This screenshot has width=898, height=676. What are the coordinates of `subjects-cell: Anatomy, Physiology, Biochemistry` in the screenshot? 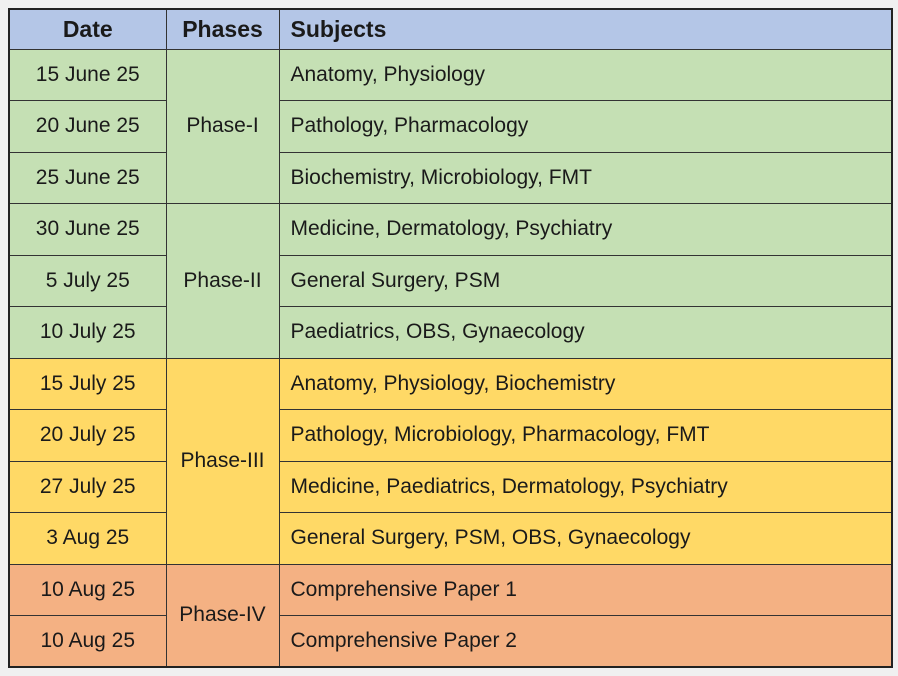 It's located at (585, 383).